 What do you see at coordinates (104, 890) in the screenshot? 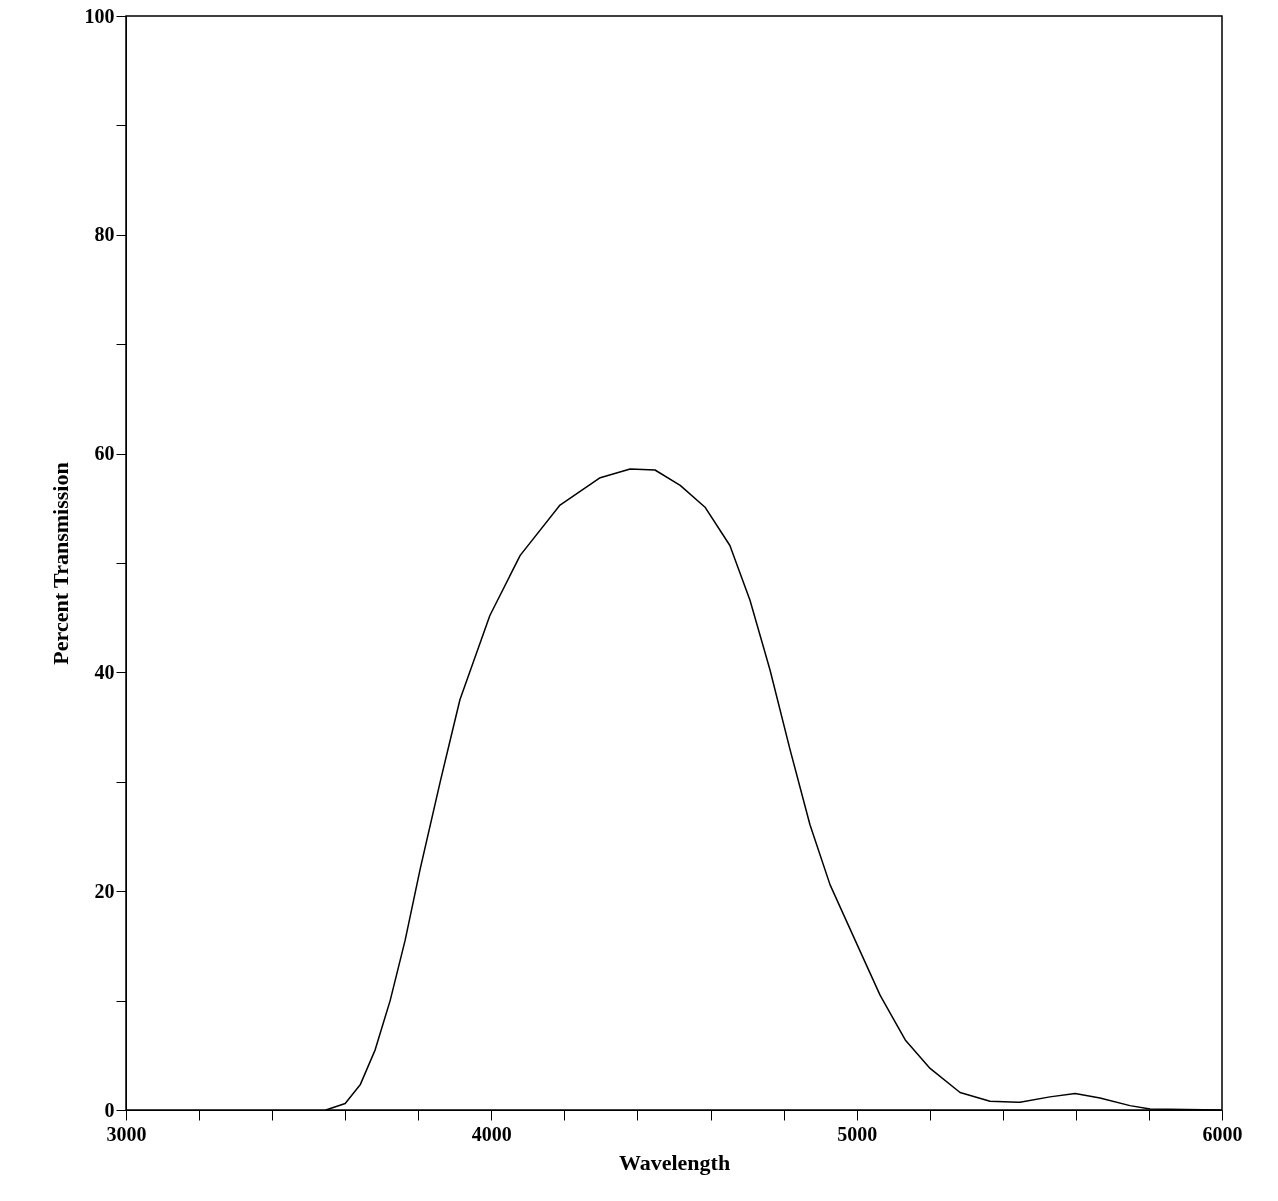
I see `y-tick-label: 20` at bounding box center [104, 890].